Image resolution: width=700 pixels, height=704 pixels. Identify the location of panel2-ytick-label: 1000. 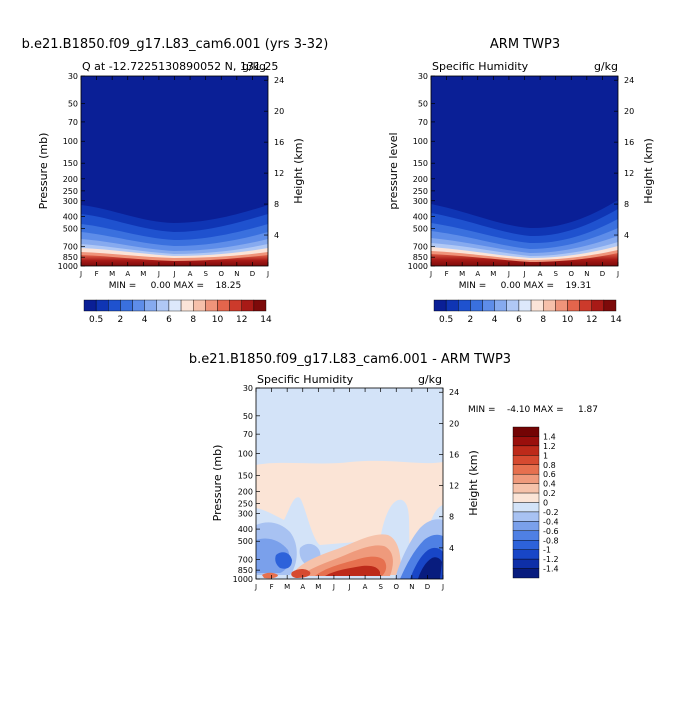
(418, 266).